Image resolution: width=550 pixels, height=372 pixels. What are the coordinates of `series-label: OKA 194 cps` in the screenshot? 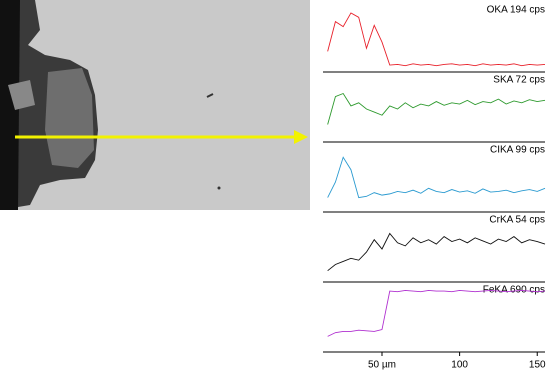 It's located at (516, 10).